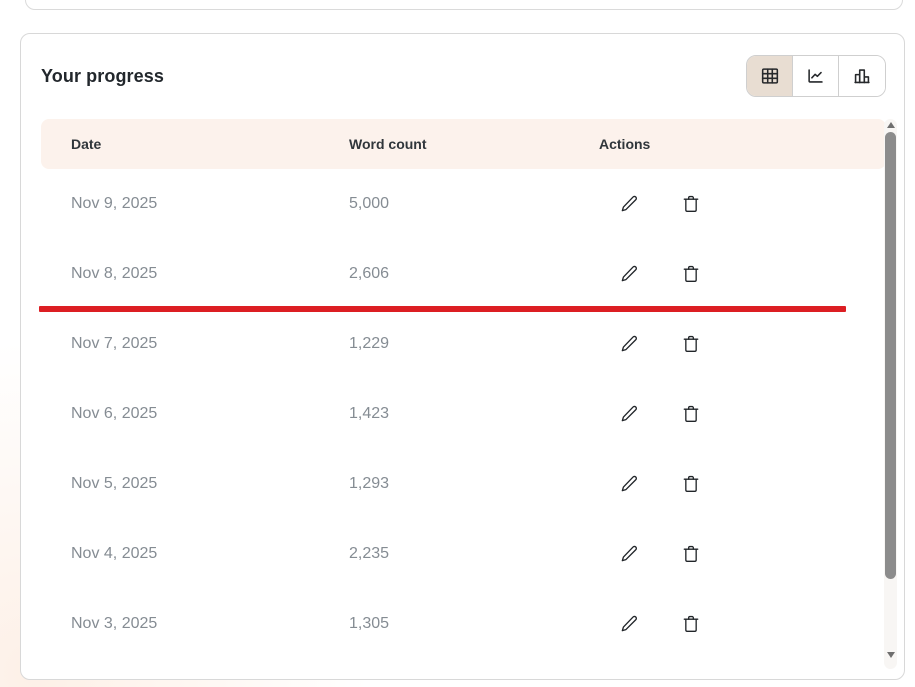 The image size is (915, 687). What do you see at coordinates (369, 553) in the screenshot?
I see `row-word-count: 2,235` at bounding box center [369, 553].